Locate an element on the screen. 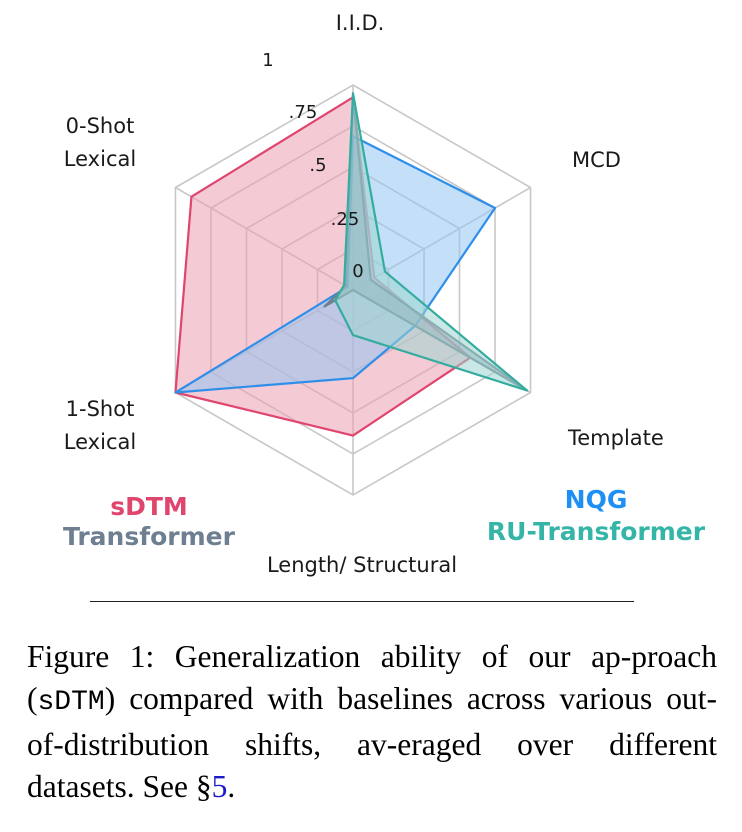 The height and width of the screenshot is (832, 742). section-link: 5 is located at coordinates (219, 786).